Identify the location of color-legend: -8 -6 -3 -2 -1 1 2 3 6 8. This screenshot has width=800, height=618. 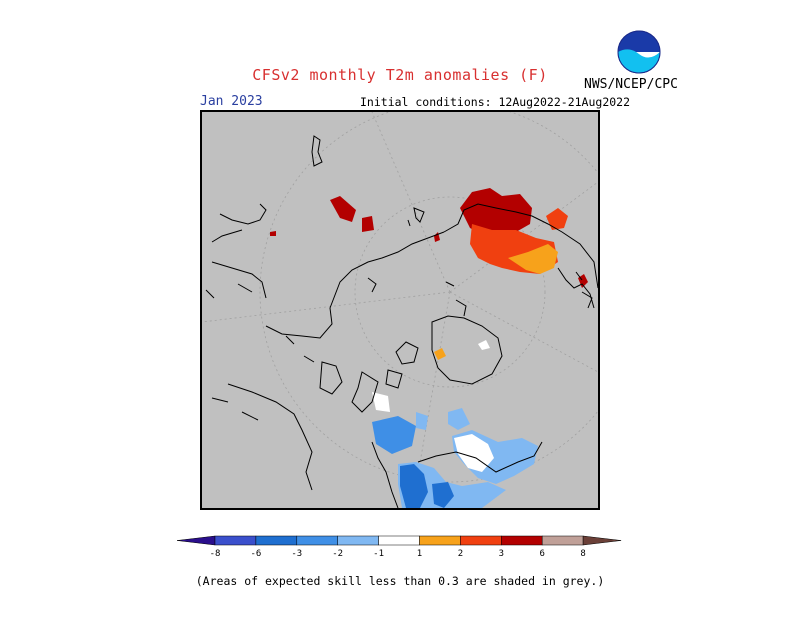
(399, 546).